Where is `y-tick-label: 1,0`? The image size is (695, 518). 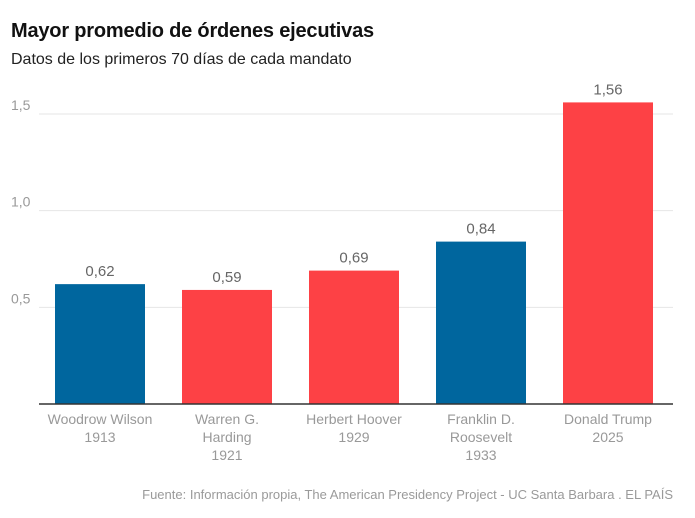 y-tick-label: 1,0 is located at coordinates (21, 202).